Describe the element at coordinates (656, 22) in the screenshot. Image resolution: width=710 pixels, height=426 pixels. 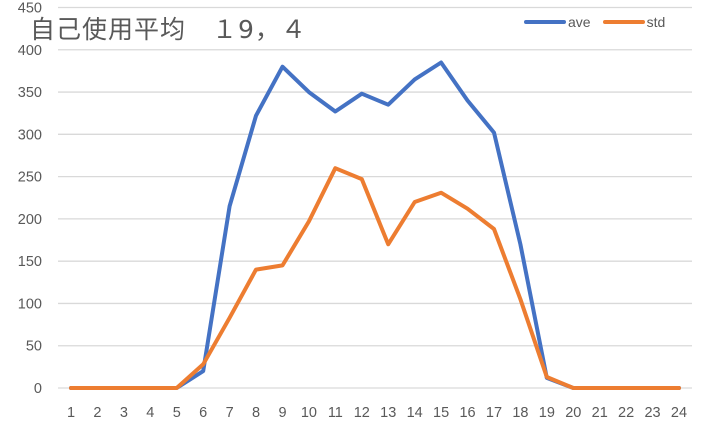
I see `legend-label-std: std` at that location.